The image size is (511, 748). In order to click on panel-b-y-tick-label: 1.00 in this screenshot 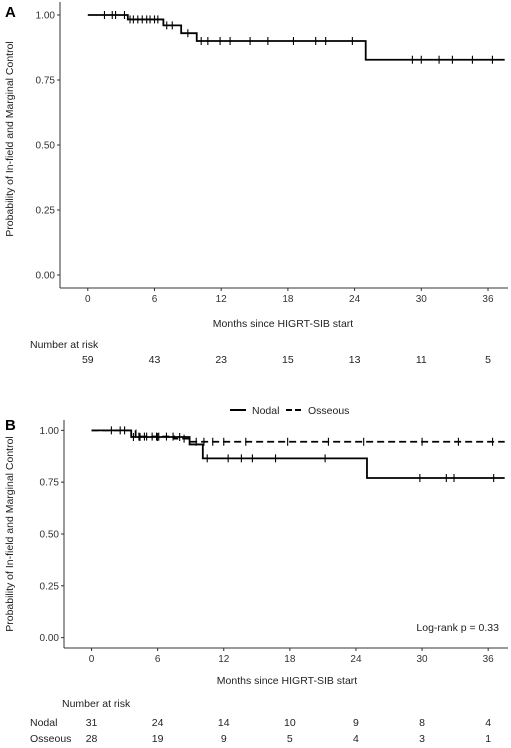, I will do `click(50, 431)`.